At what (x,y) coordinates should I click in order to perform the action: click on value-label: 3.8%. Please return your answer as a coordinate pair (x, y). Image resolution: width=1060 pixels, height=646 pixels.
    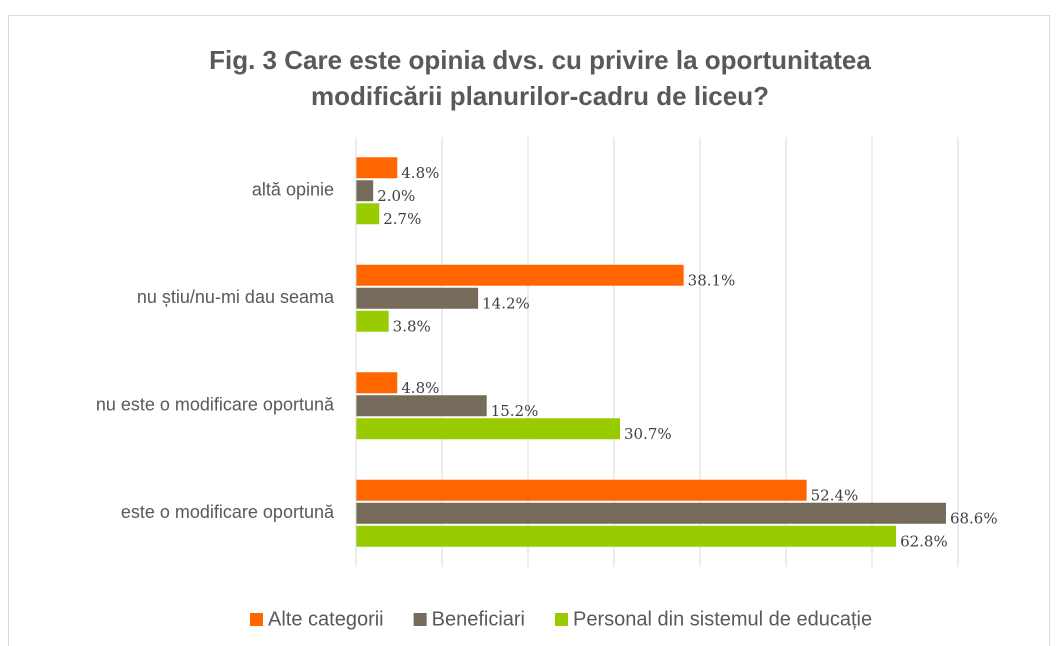
    Looking at the image, I should click on (412, 326).